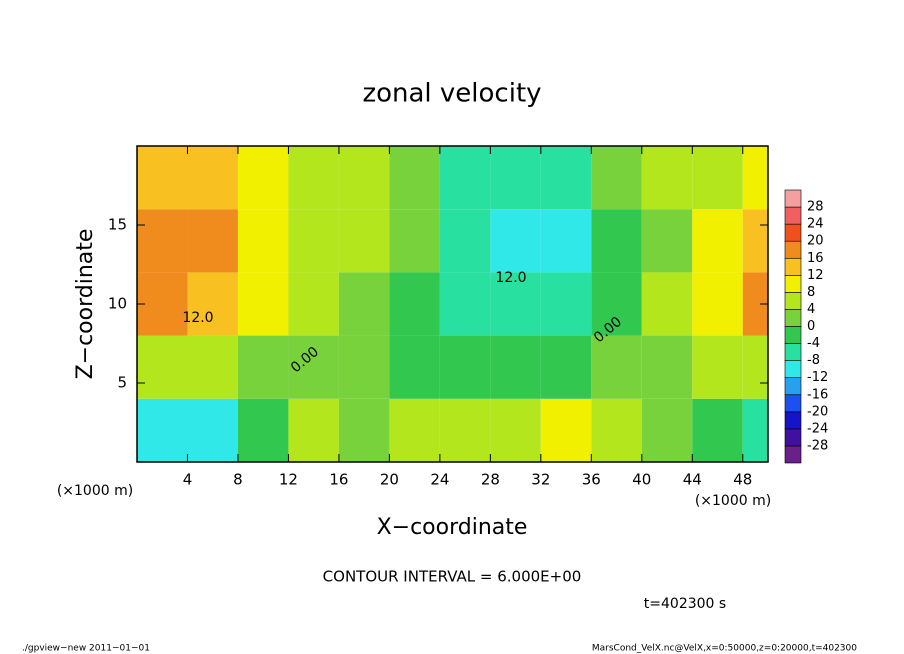 The image size is (904, 654). I want to click on x-tick-label: 24, so click(439, 480).